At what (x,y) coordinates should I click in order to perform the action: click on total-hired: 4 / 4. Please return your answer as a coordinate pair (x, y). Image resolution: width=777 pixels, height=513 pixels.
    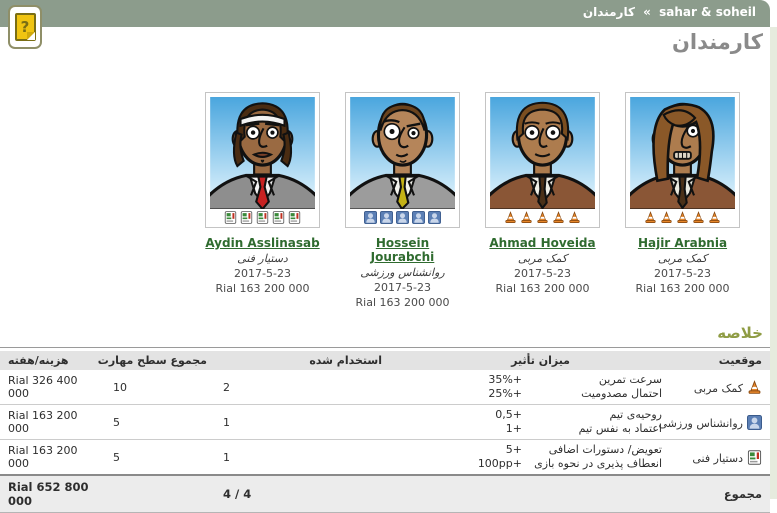
    Looking at the image, I should click on (302, 493).